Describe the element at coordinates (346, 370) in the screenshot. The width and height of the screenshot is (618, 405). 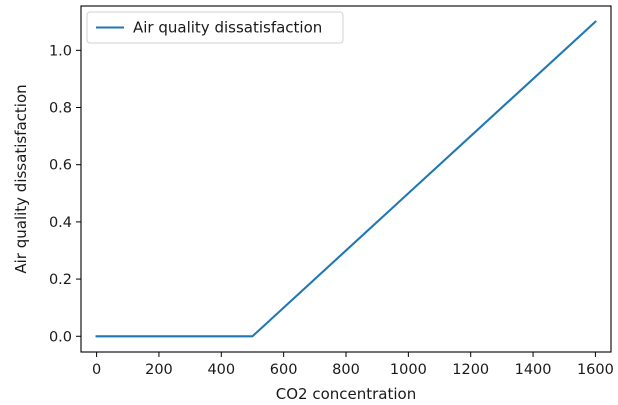
I see `x-tick-label: 800` at that location.